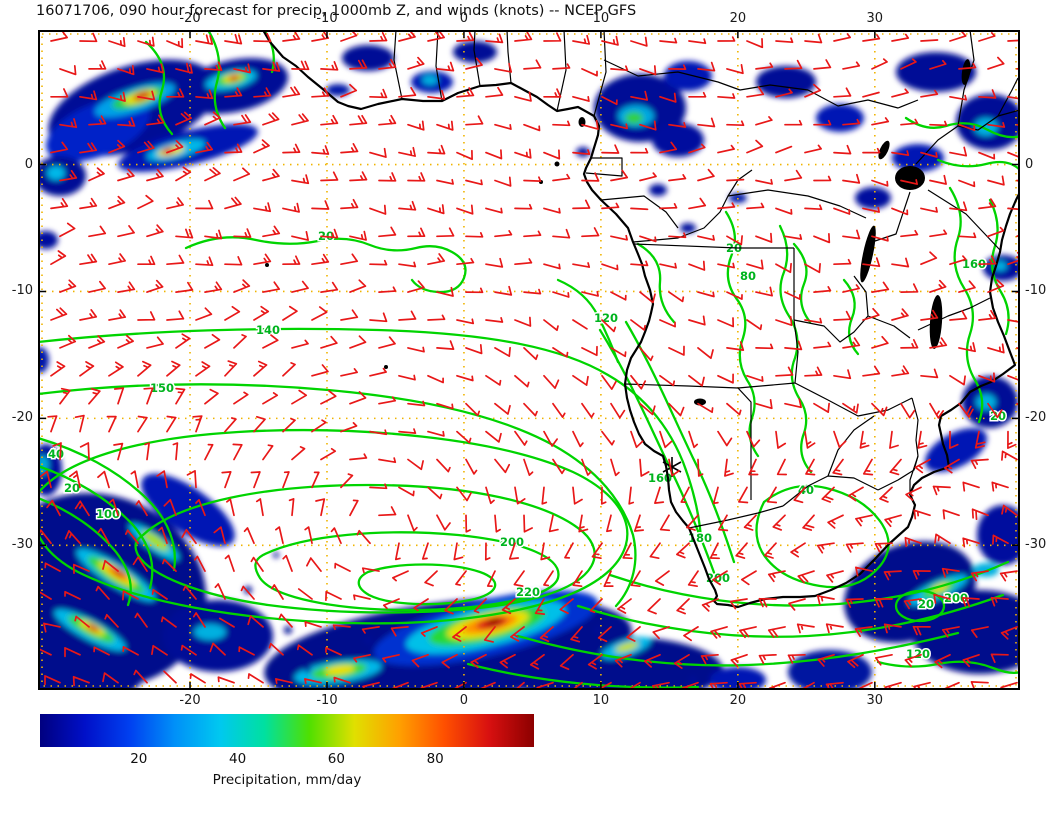 The image size is (1056, 816). What do you see at coordinates (1036, 291) in the screenshot?
I see `y-axis-tick-label-right: -10` at bounding box center [1036, 291].